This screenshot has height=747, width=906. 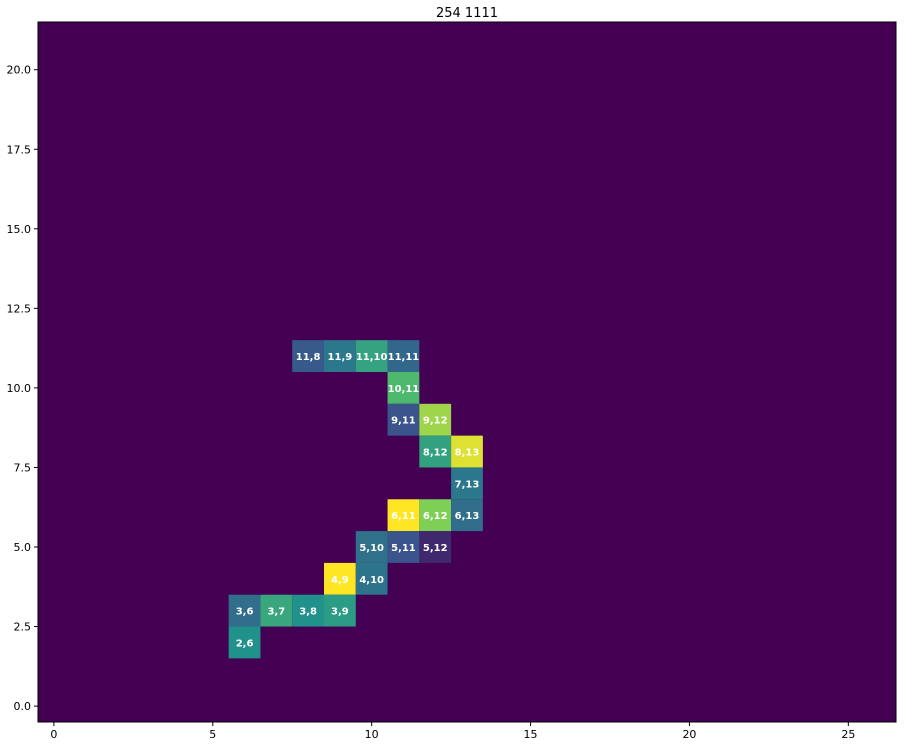 What do you see at coordinates (467, 13) in the screenshot?
I see `chart-title: 254 1111` at bounding box center [467, 13].